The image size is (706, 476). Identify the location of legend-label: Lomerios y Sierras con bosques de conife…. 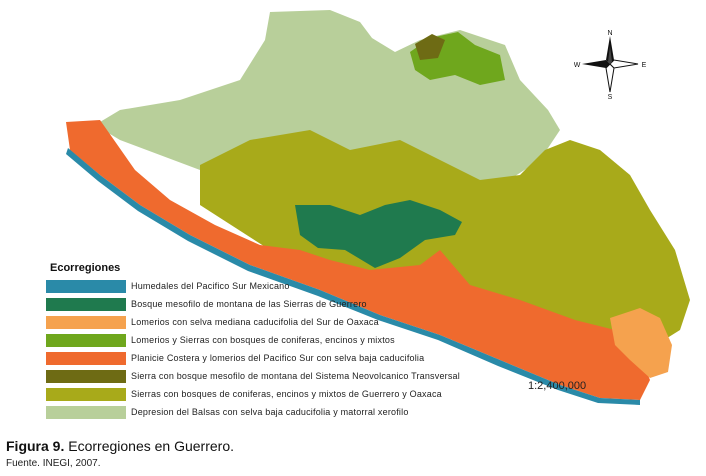
(263, 340).